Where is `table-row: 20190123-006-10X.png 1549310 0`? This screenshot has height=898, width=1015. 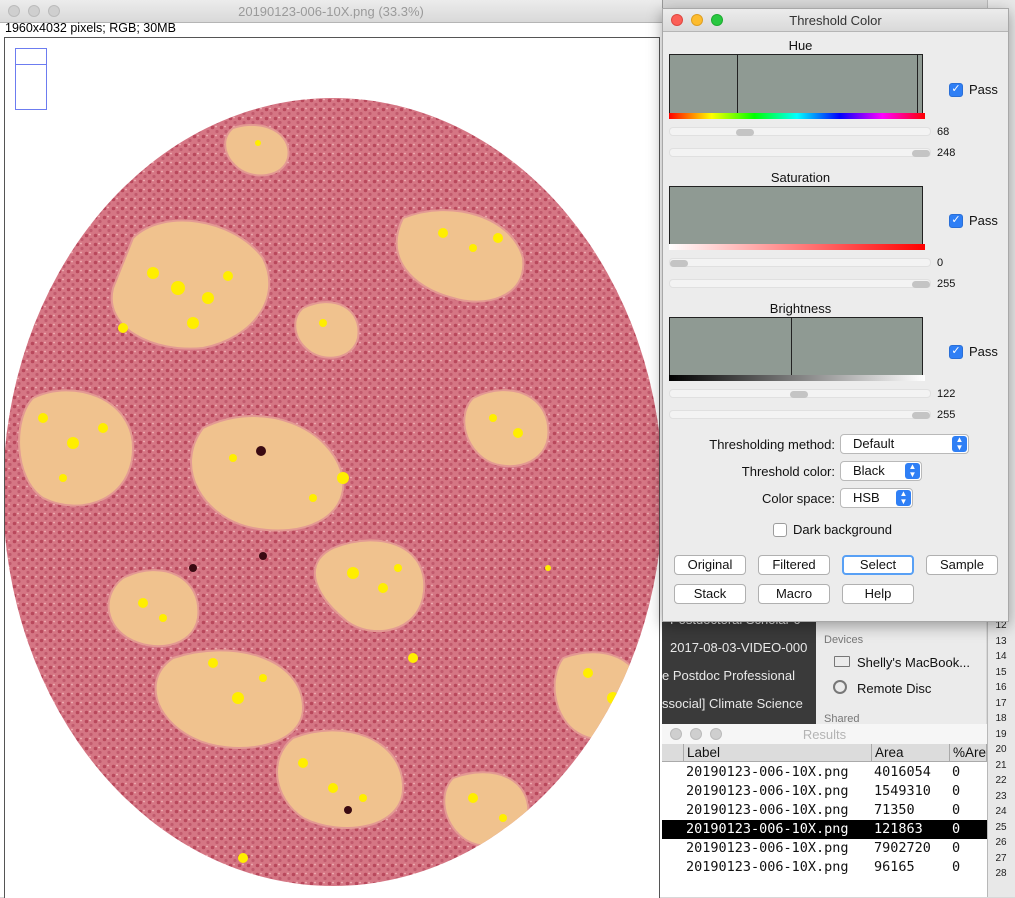
table-row: 20190123-006-10X.png 1549310 0 is located at coordinates (824, 791).